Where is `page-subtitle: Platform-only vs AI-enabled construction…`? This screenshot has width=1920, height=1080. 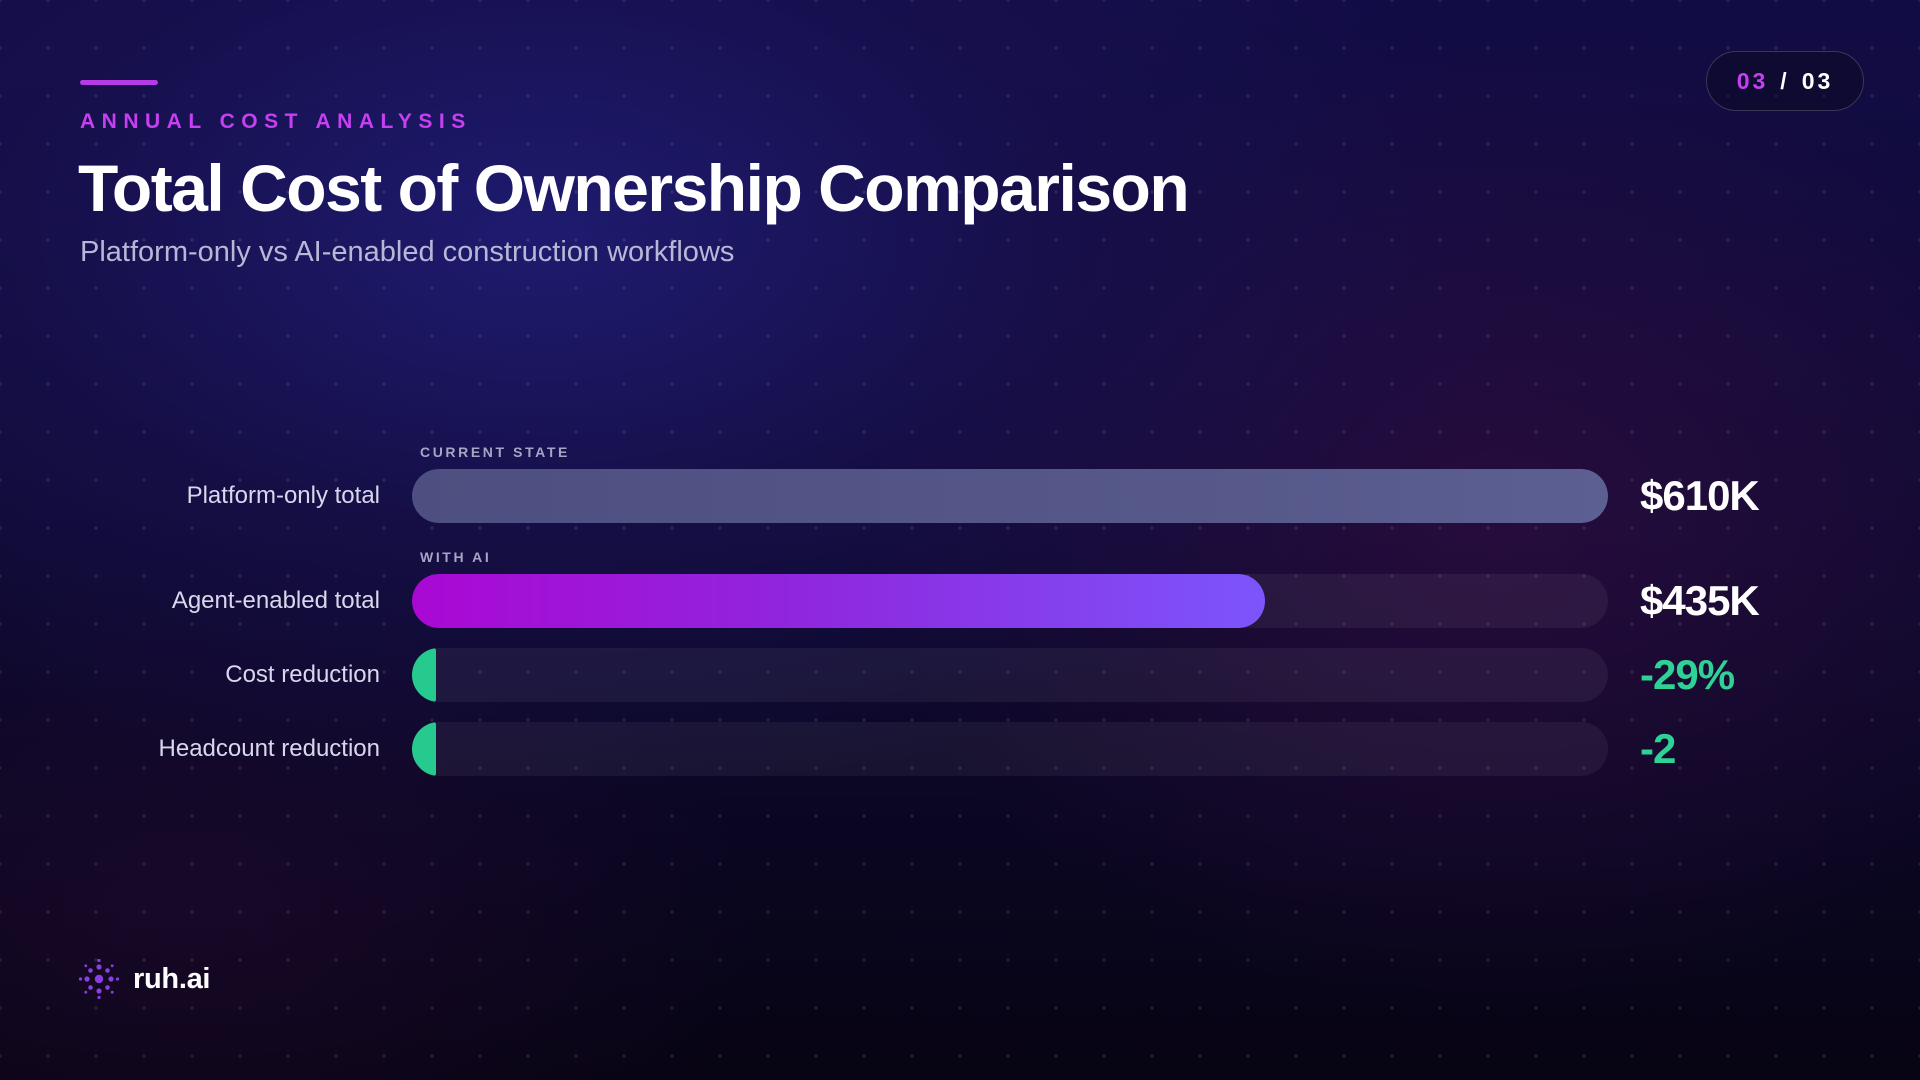 page-subtitle: Platform-only vs AI-enabled construction… is located at coordinates (407, 252).